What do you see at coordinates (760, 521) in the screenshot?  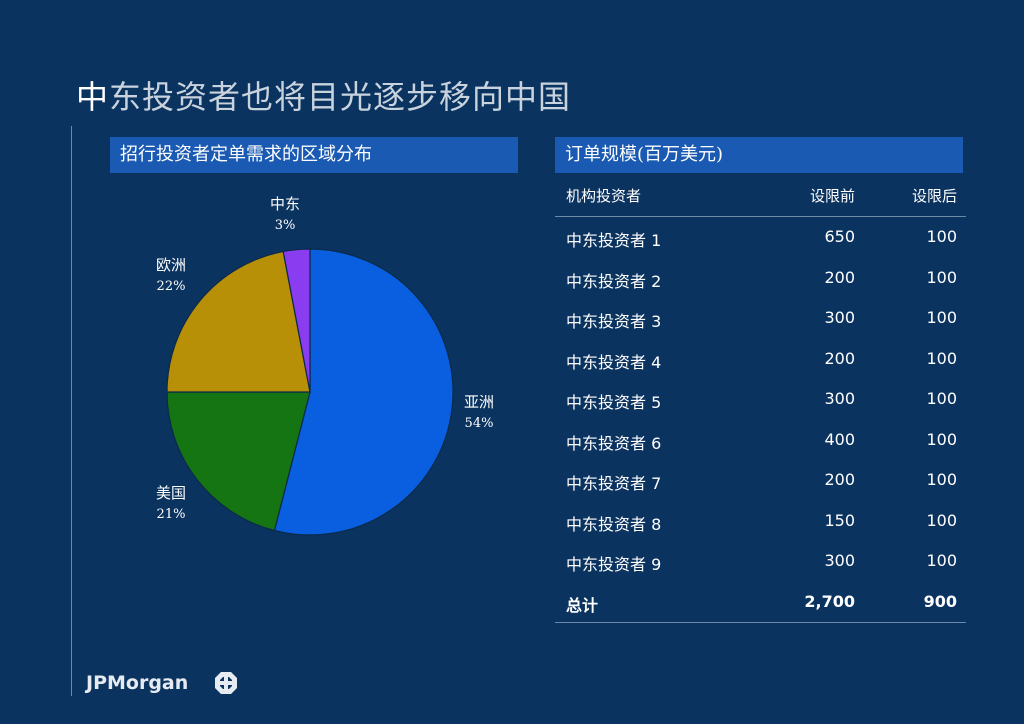 I see `table-row: 中东投资者 8 150 100` at bounding box center [760, 521].